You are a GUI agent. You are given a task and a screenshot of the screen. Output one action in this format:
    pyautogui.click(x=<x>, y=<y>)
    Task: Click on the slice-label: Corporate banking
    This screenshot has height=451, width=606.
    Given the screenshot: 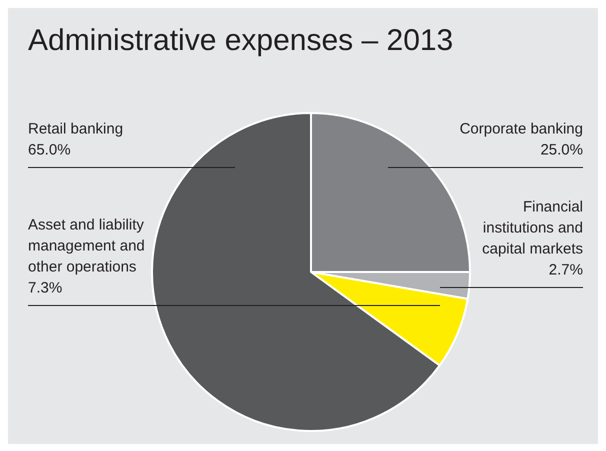 What is the action you would take?
    pyautogui.click(x=521, y=129)
    